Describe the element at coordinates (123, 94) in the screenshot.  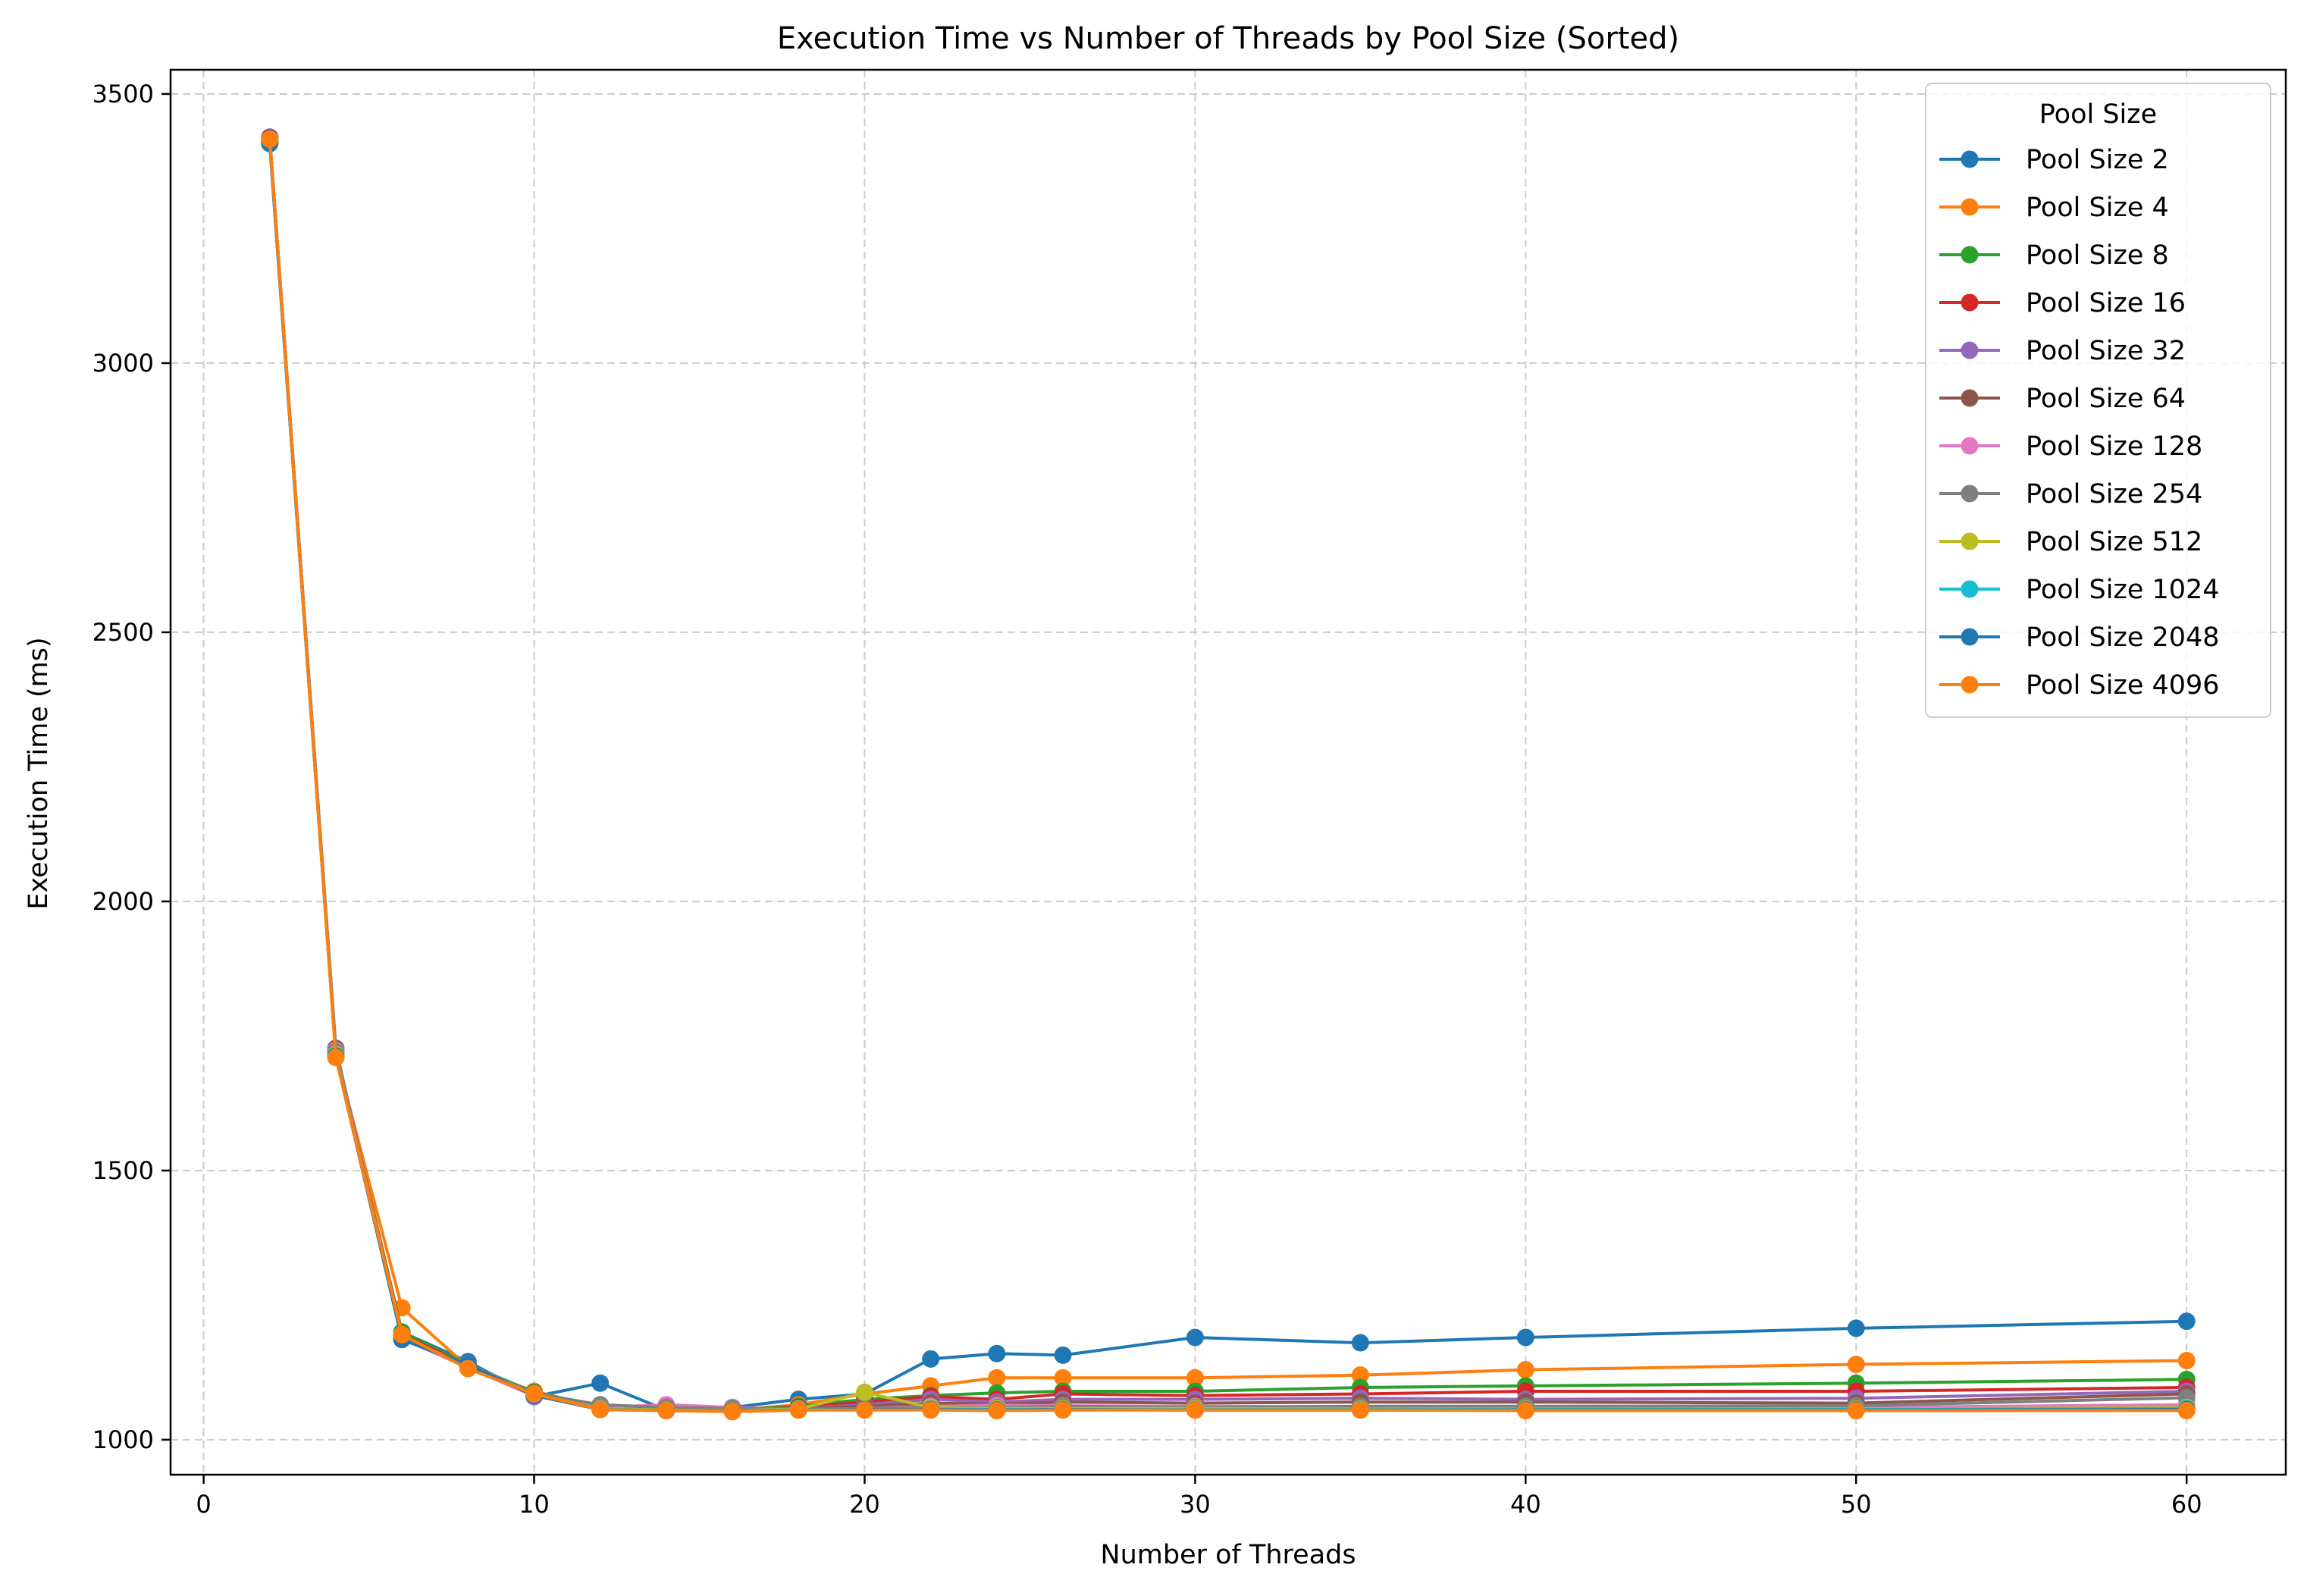
I see `y-tick-label: 3500` at that location.